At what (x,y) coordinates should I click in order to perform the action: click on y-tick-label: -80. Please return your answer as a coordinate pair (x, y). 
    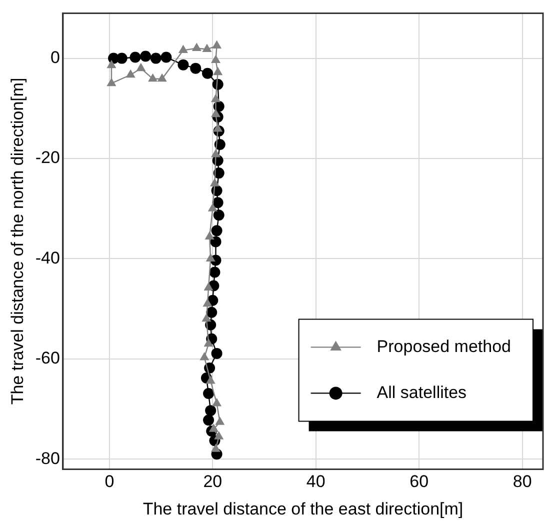
    Looking at the image, I should click on (47, 458).